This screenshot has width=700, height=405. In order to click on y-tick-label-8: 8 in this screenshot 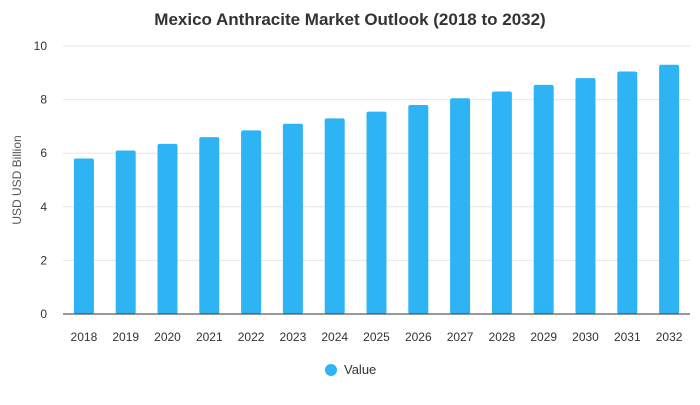, I will do `click(43, 100)`.